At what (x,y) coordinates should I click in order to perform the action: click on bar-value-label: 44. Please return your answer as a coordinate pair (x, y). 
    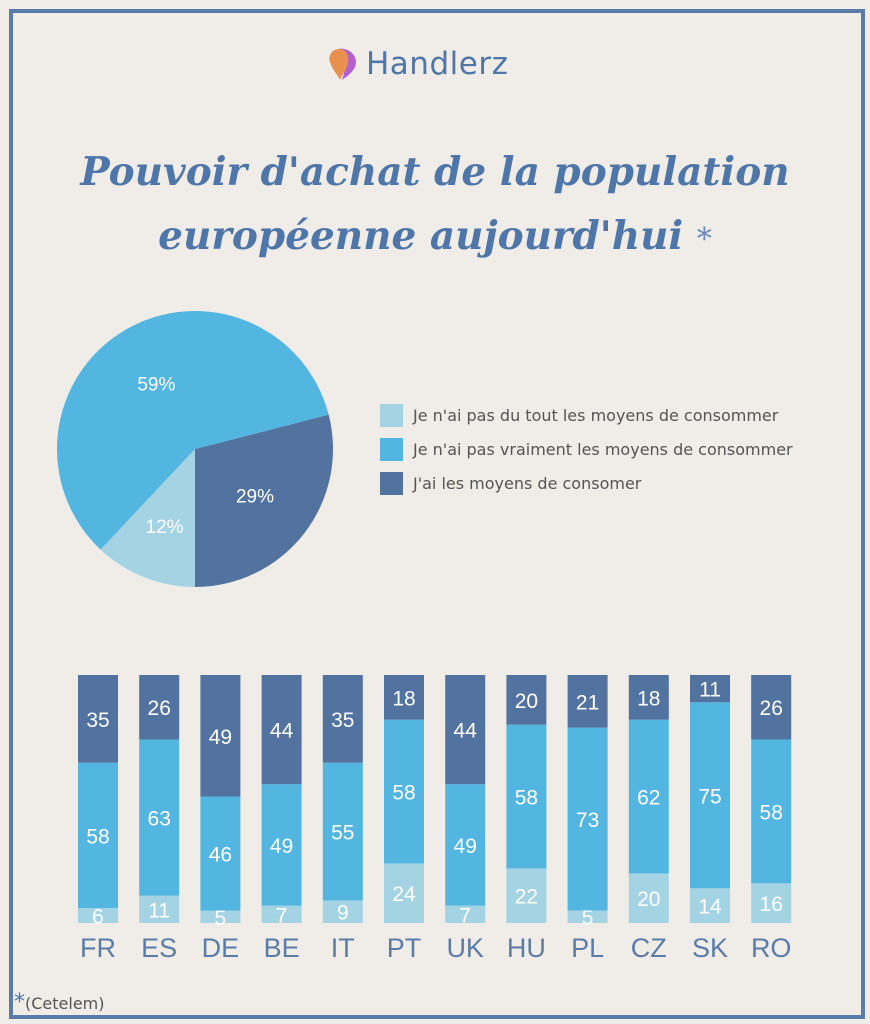
    Looking at the image, I should click on (282, 731).